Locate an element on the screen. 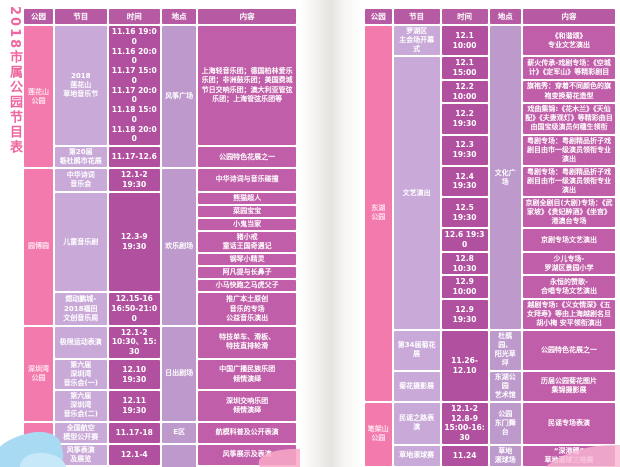 Image resolution: width=620 pixels, height=467 pixels. cell-content-description: 钢琴小精灵 is located at coordinates (247, 260).